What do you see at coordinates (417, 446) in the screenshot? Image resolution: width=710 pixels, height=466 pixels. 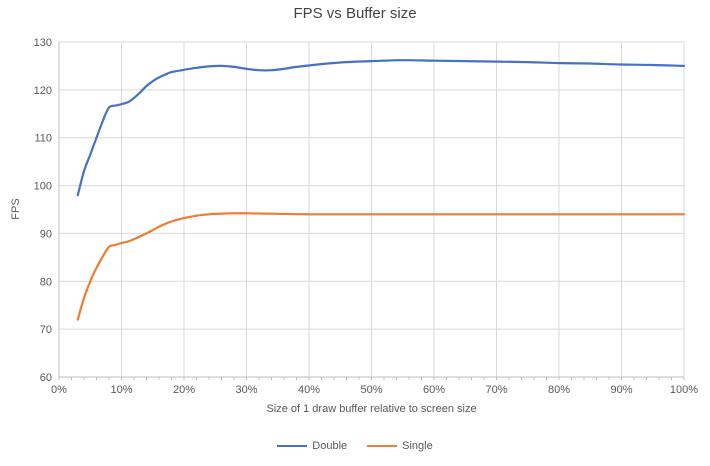 I see `legend-label-single: Single` at bounding box center [417, 446].